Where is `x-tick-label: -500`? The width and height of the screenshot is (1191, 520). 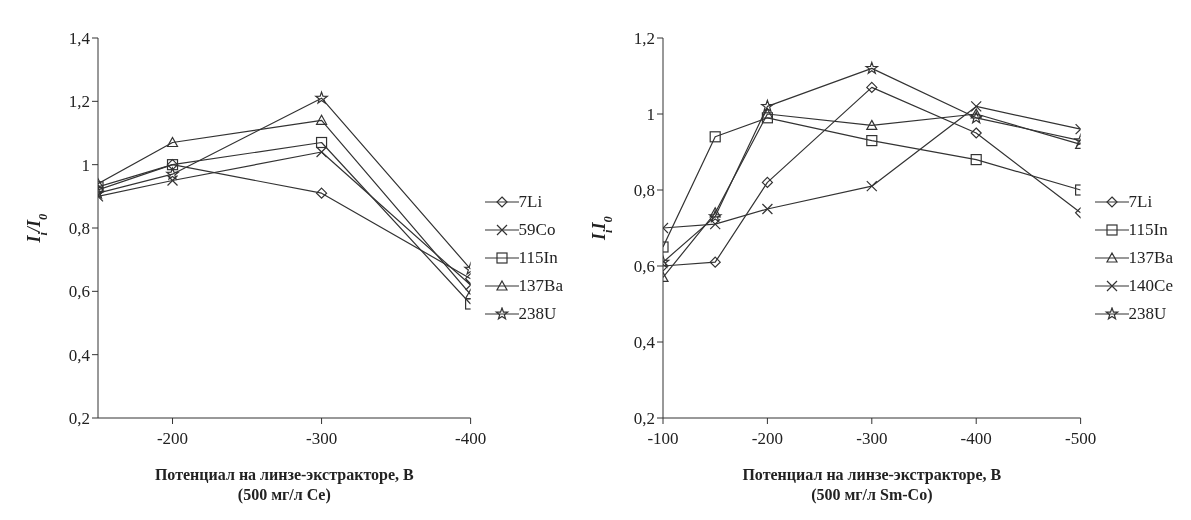 x-tick-label: -500 is located at coordinates (1081, 439).